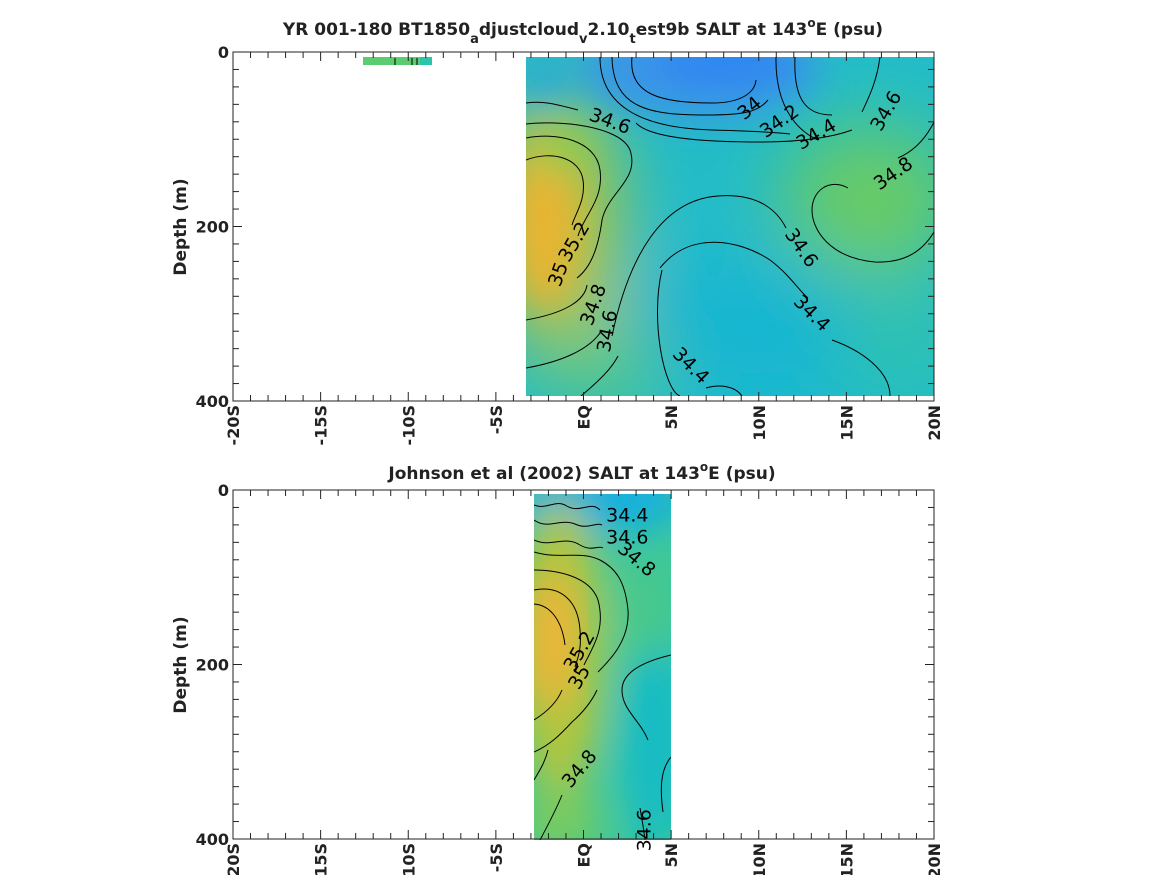  What do you see at coordinates (759, 423) in the screenshot?
I see `top-x-tick-label: 10N` at bounding box center [759, 423].